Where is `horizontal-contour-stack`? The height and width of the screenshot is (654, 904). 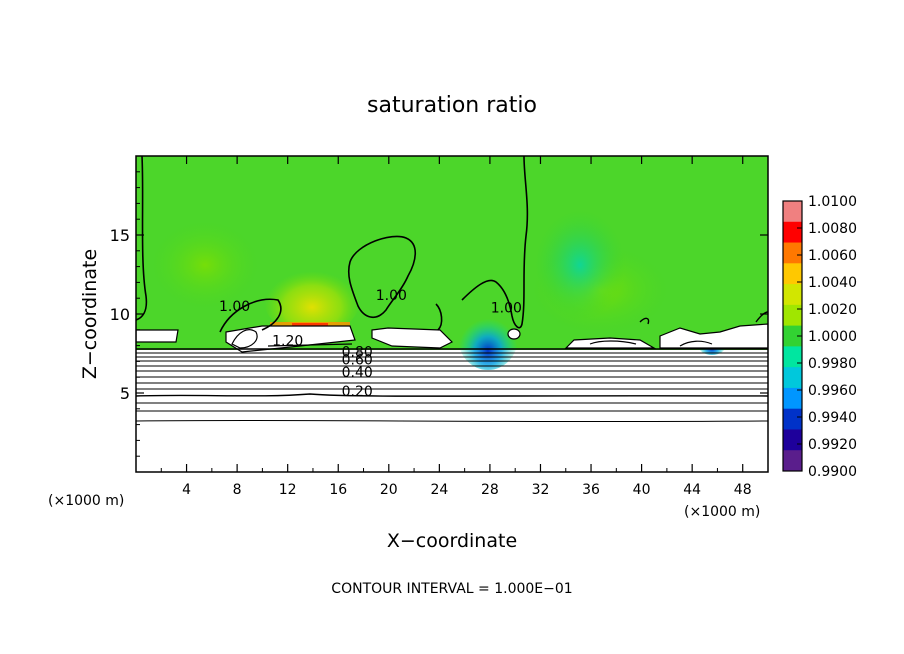 horizontal-contour-stack is located at coordinates (452, 385).